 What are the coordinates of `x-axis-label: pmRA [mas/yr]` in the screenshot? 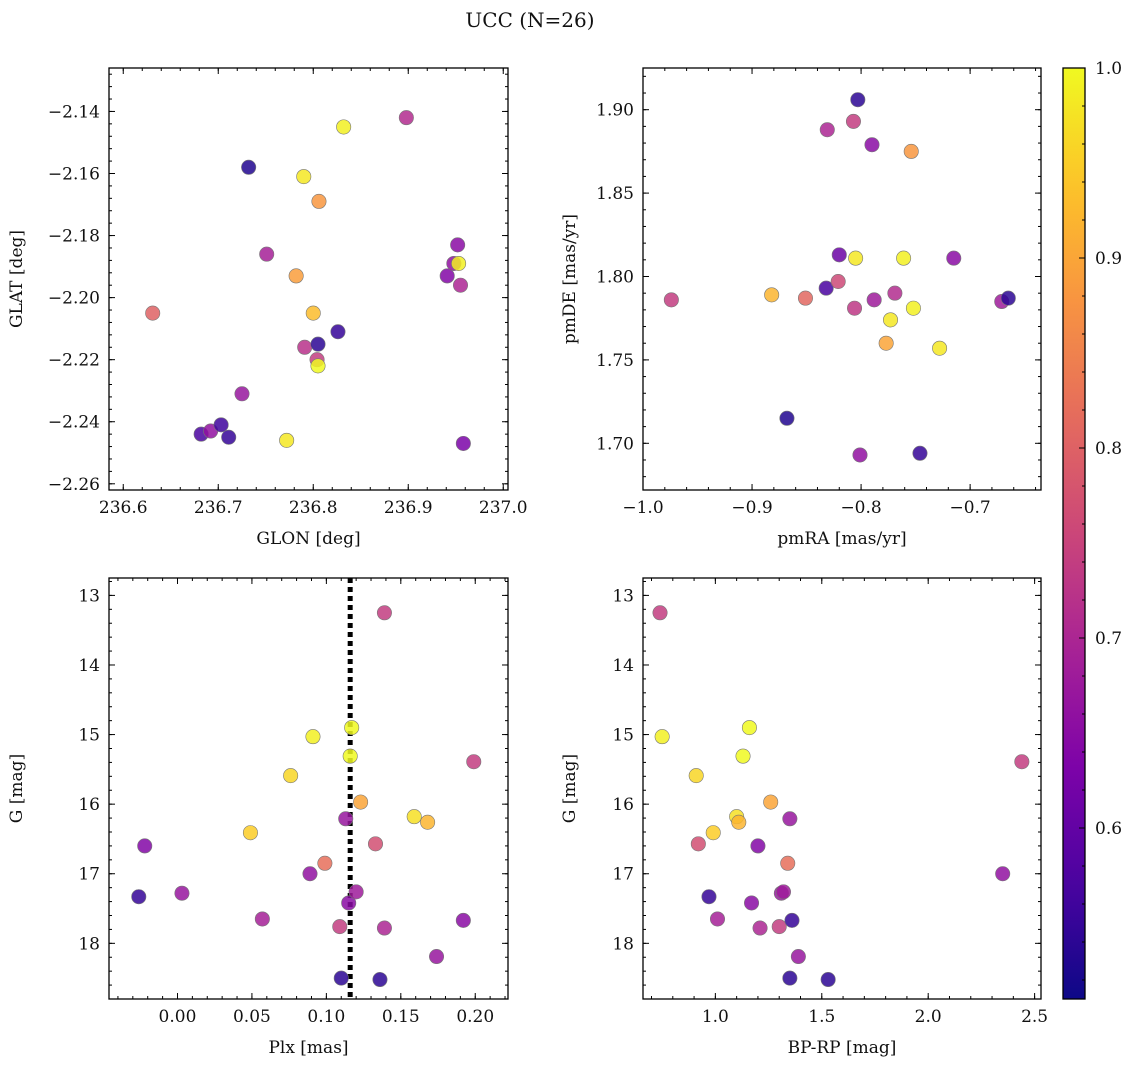 It's located at (841, 539).